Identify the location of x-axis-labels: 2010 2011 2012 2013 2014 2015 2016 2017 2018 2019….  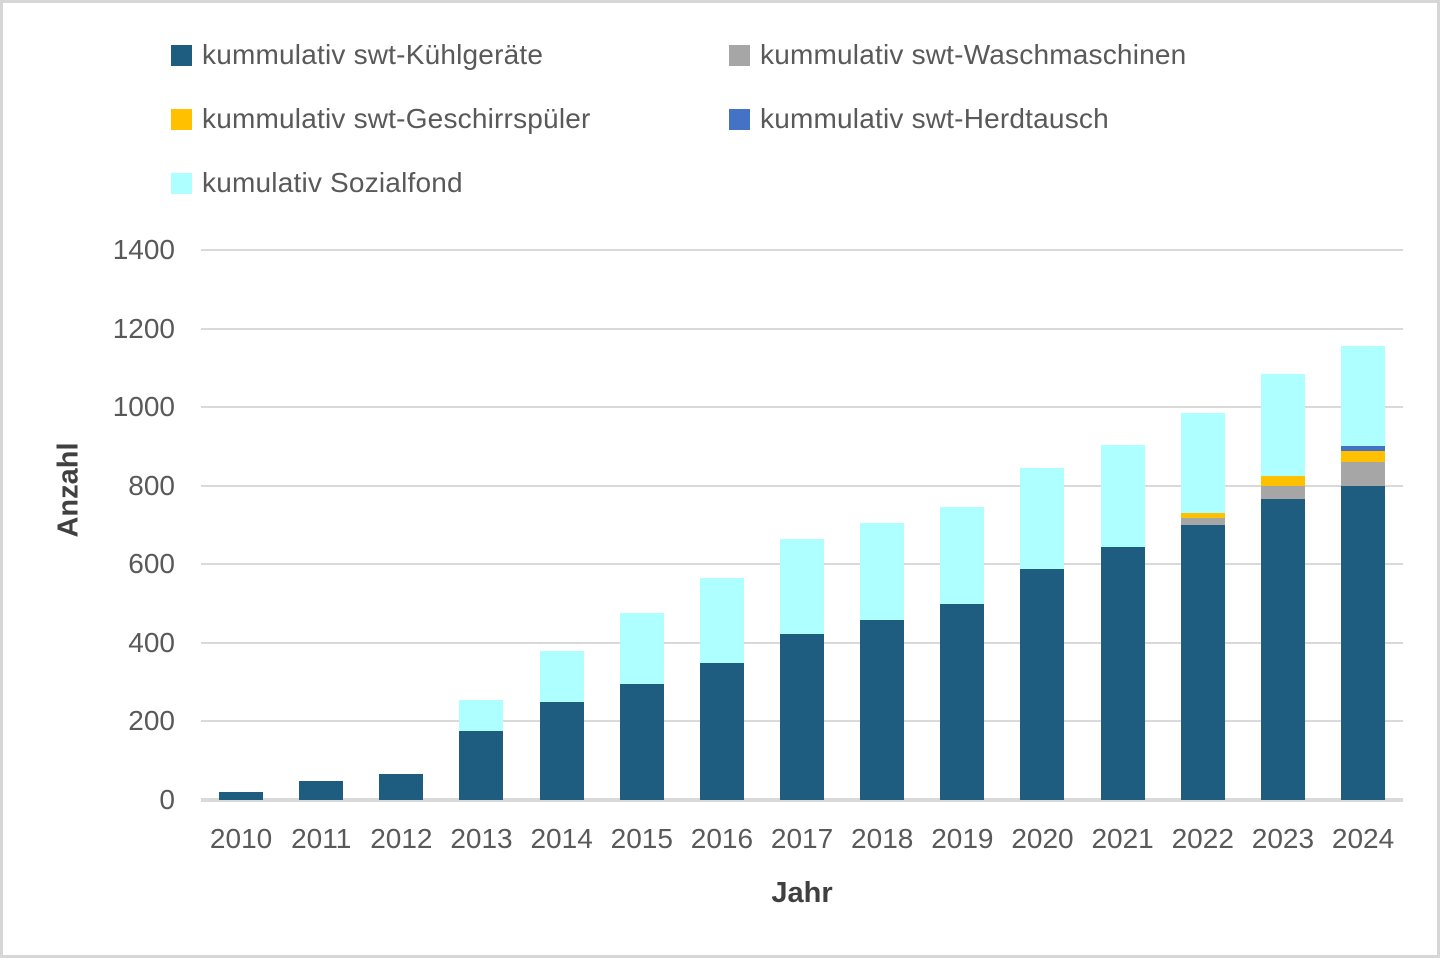
(802, 839).